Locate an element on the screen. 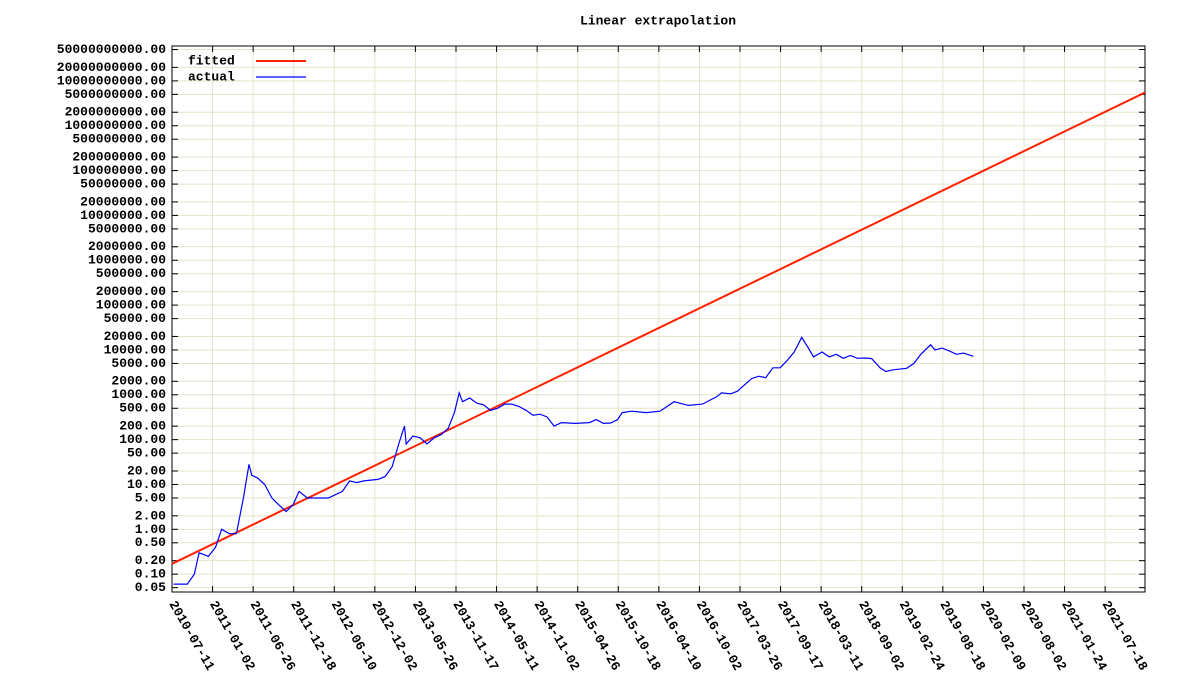 This screenshot has width=1200, height=700. y-tick-label: 5000000000.00 is located at coordinates (116, 94).